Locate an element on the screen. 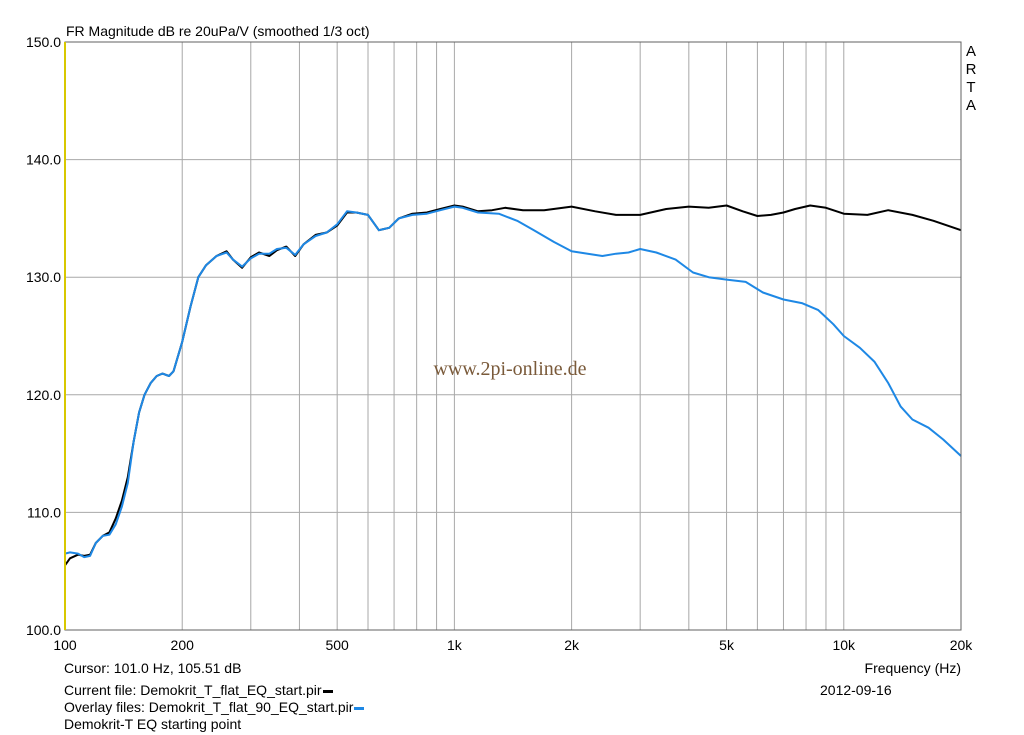  x-tick-label: 20k is located at coordinates (962, 645).